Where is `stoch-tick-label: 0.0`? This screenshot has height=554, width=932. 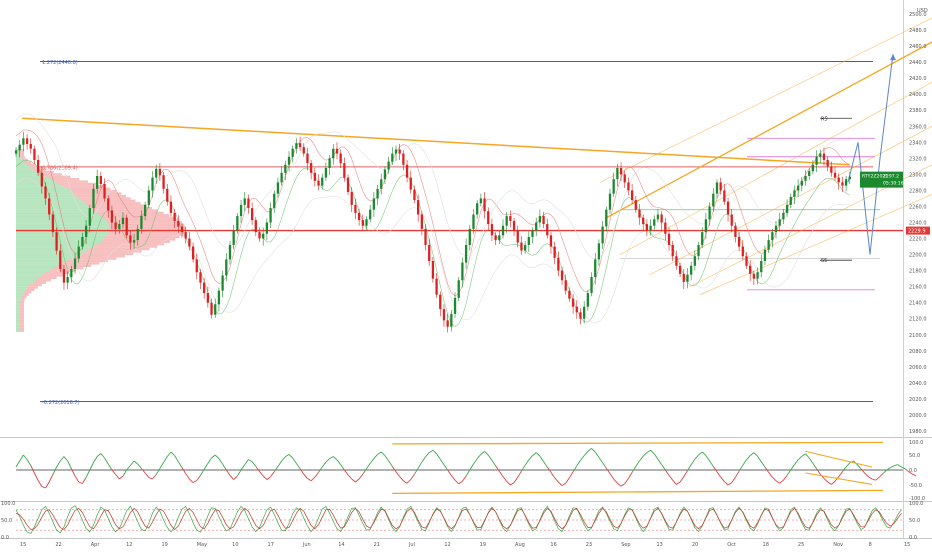 stoch-tick-label: 0.0 is located at coordinates (913, 538).